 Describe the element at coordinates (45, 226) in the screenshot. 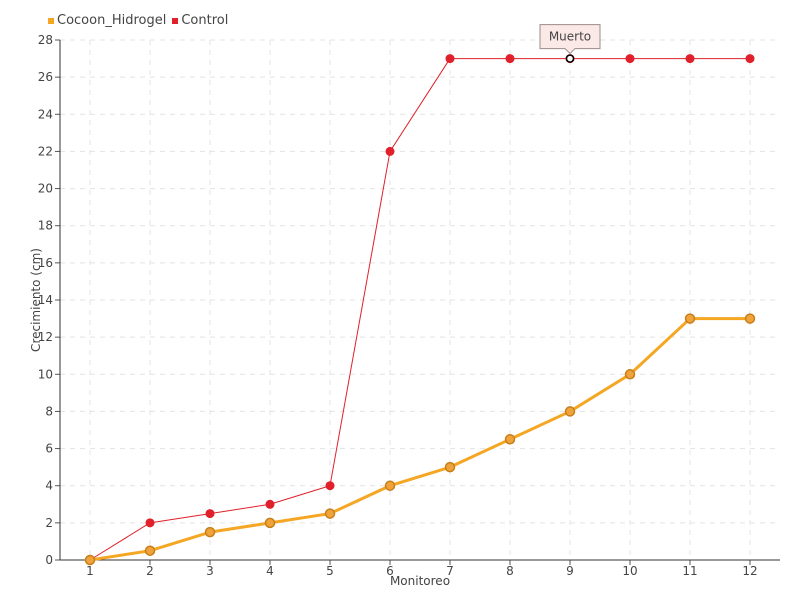

I see `y-tick-label: 18` at that location.